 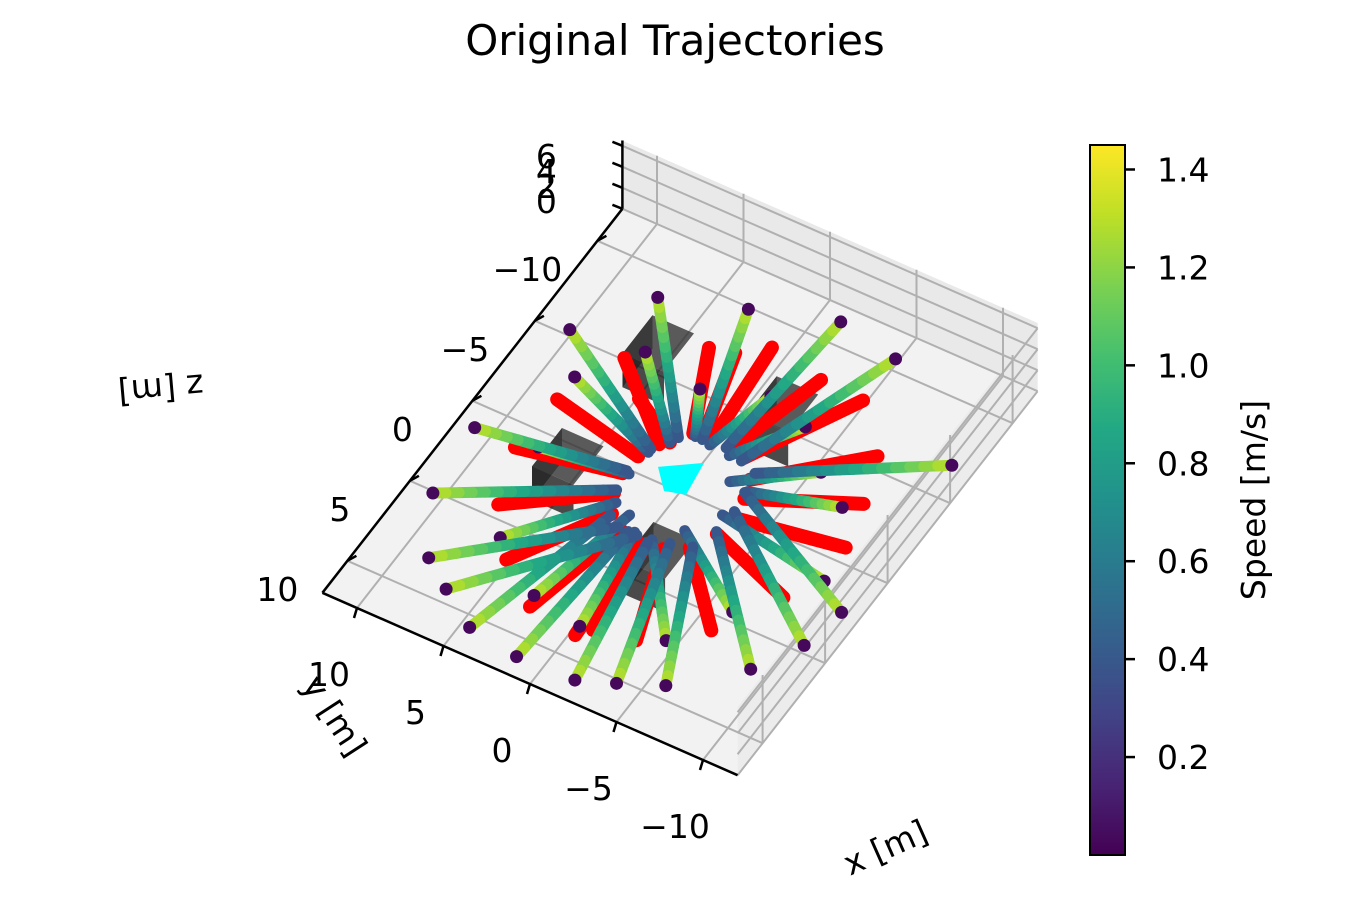 What do you see at coordinates (502, 750) in the screenshot?
I see `x-tick-label: 0` at bounding box center [502, 750].